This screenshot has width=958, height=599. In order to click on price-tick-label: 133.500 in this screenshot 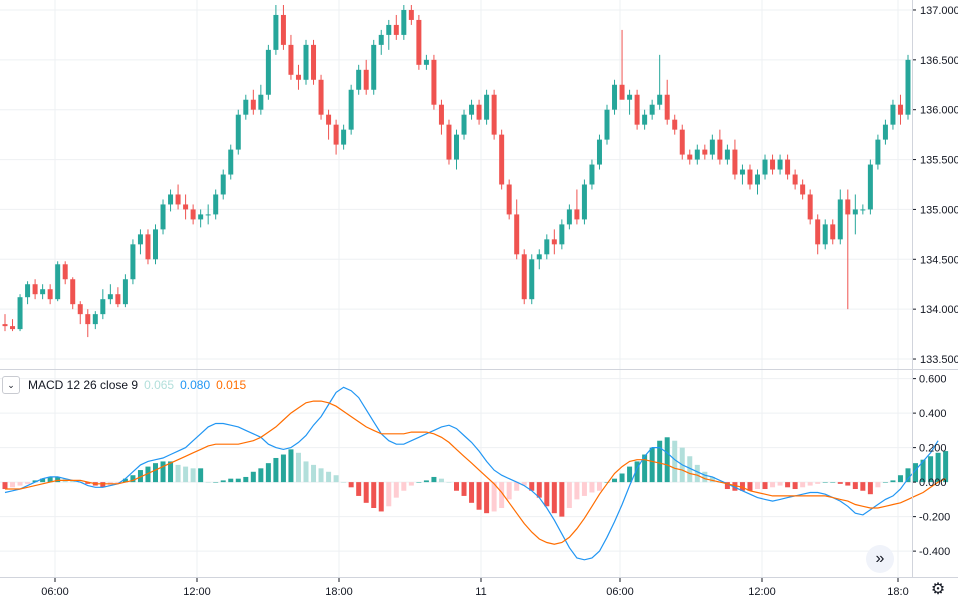, I will do `click(939, 360)`.